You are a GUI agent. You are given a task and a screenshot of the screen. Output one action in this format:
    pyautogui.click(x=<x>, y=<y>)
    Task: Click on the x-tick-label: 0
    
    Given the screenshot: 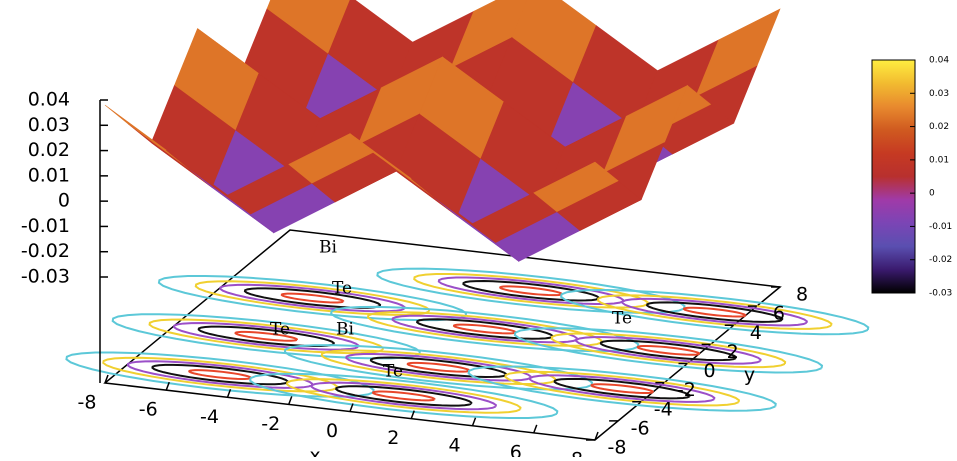 What is the action you would take?
    pyautogui.click(x=332, y=431)
    